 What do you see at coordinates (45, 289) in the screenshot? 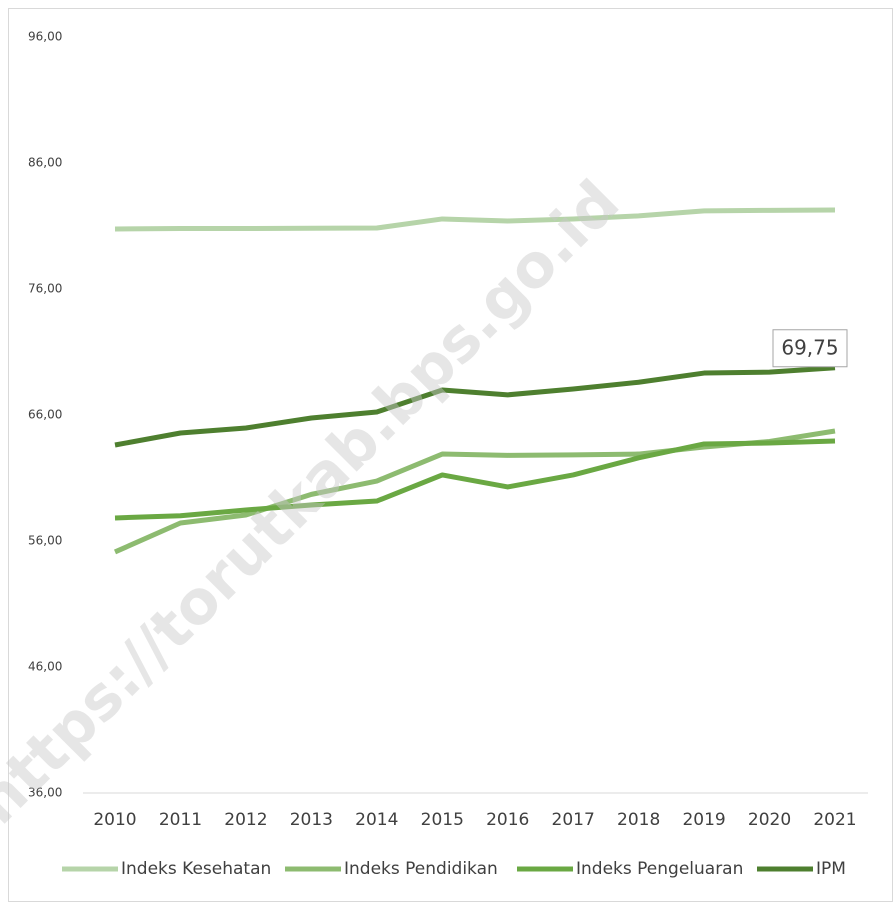
I see `y-tick-label: 76,00` at bounding box center [45, 289].